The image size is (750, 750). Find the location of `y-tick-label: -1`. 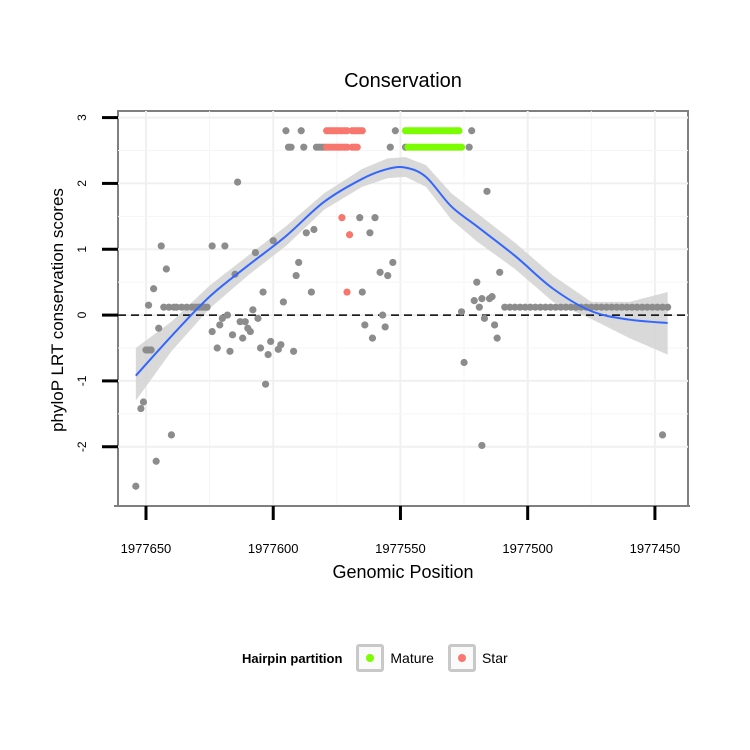

y-tick-label: -1 is located at coordinates (82, 380).